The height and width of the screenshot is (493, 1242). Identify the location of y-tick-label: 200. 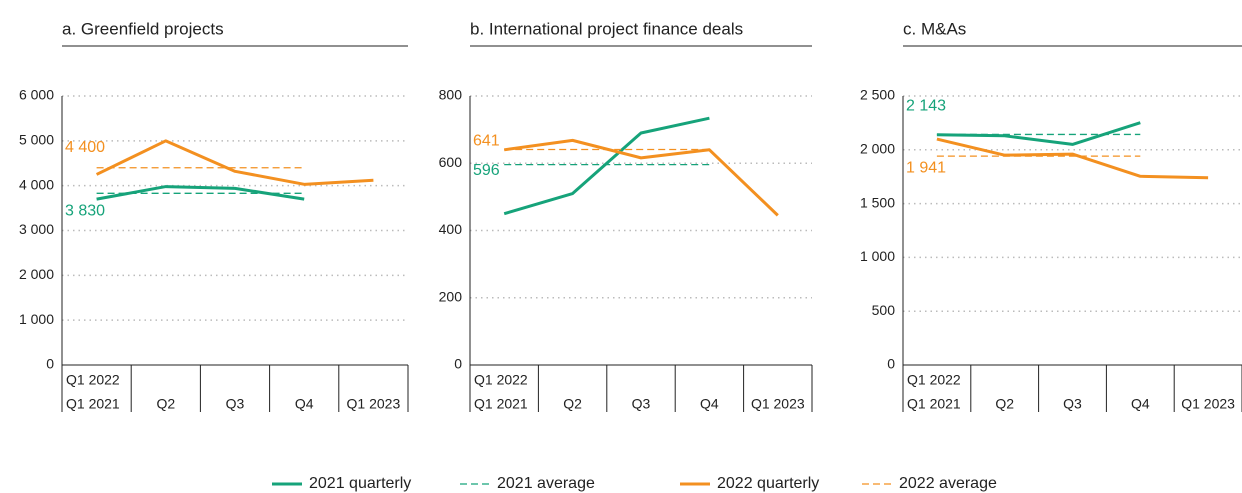
(451, 296).